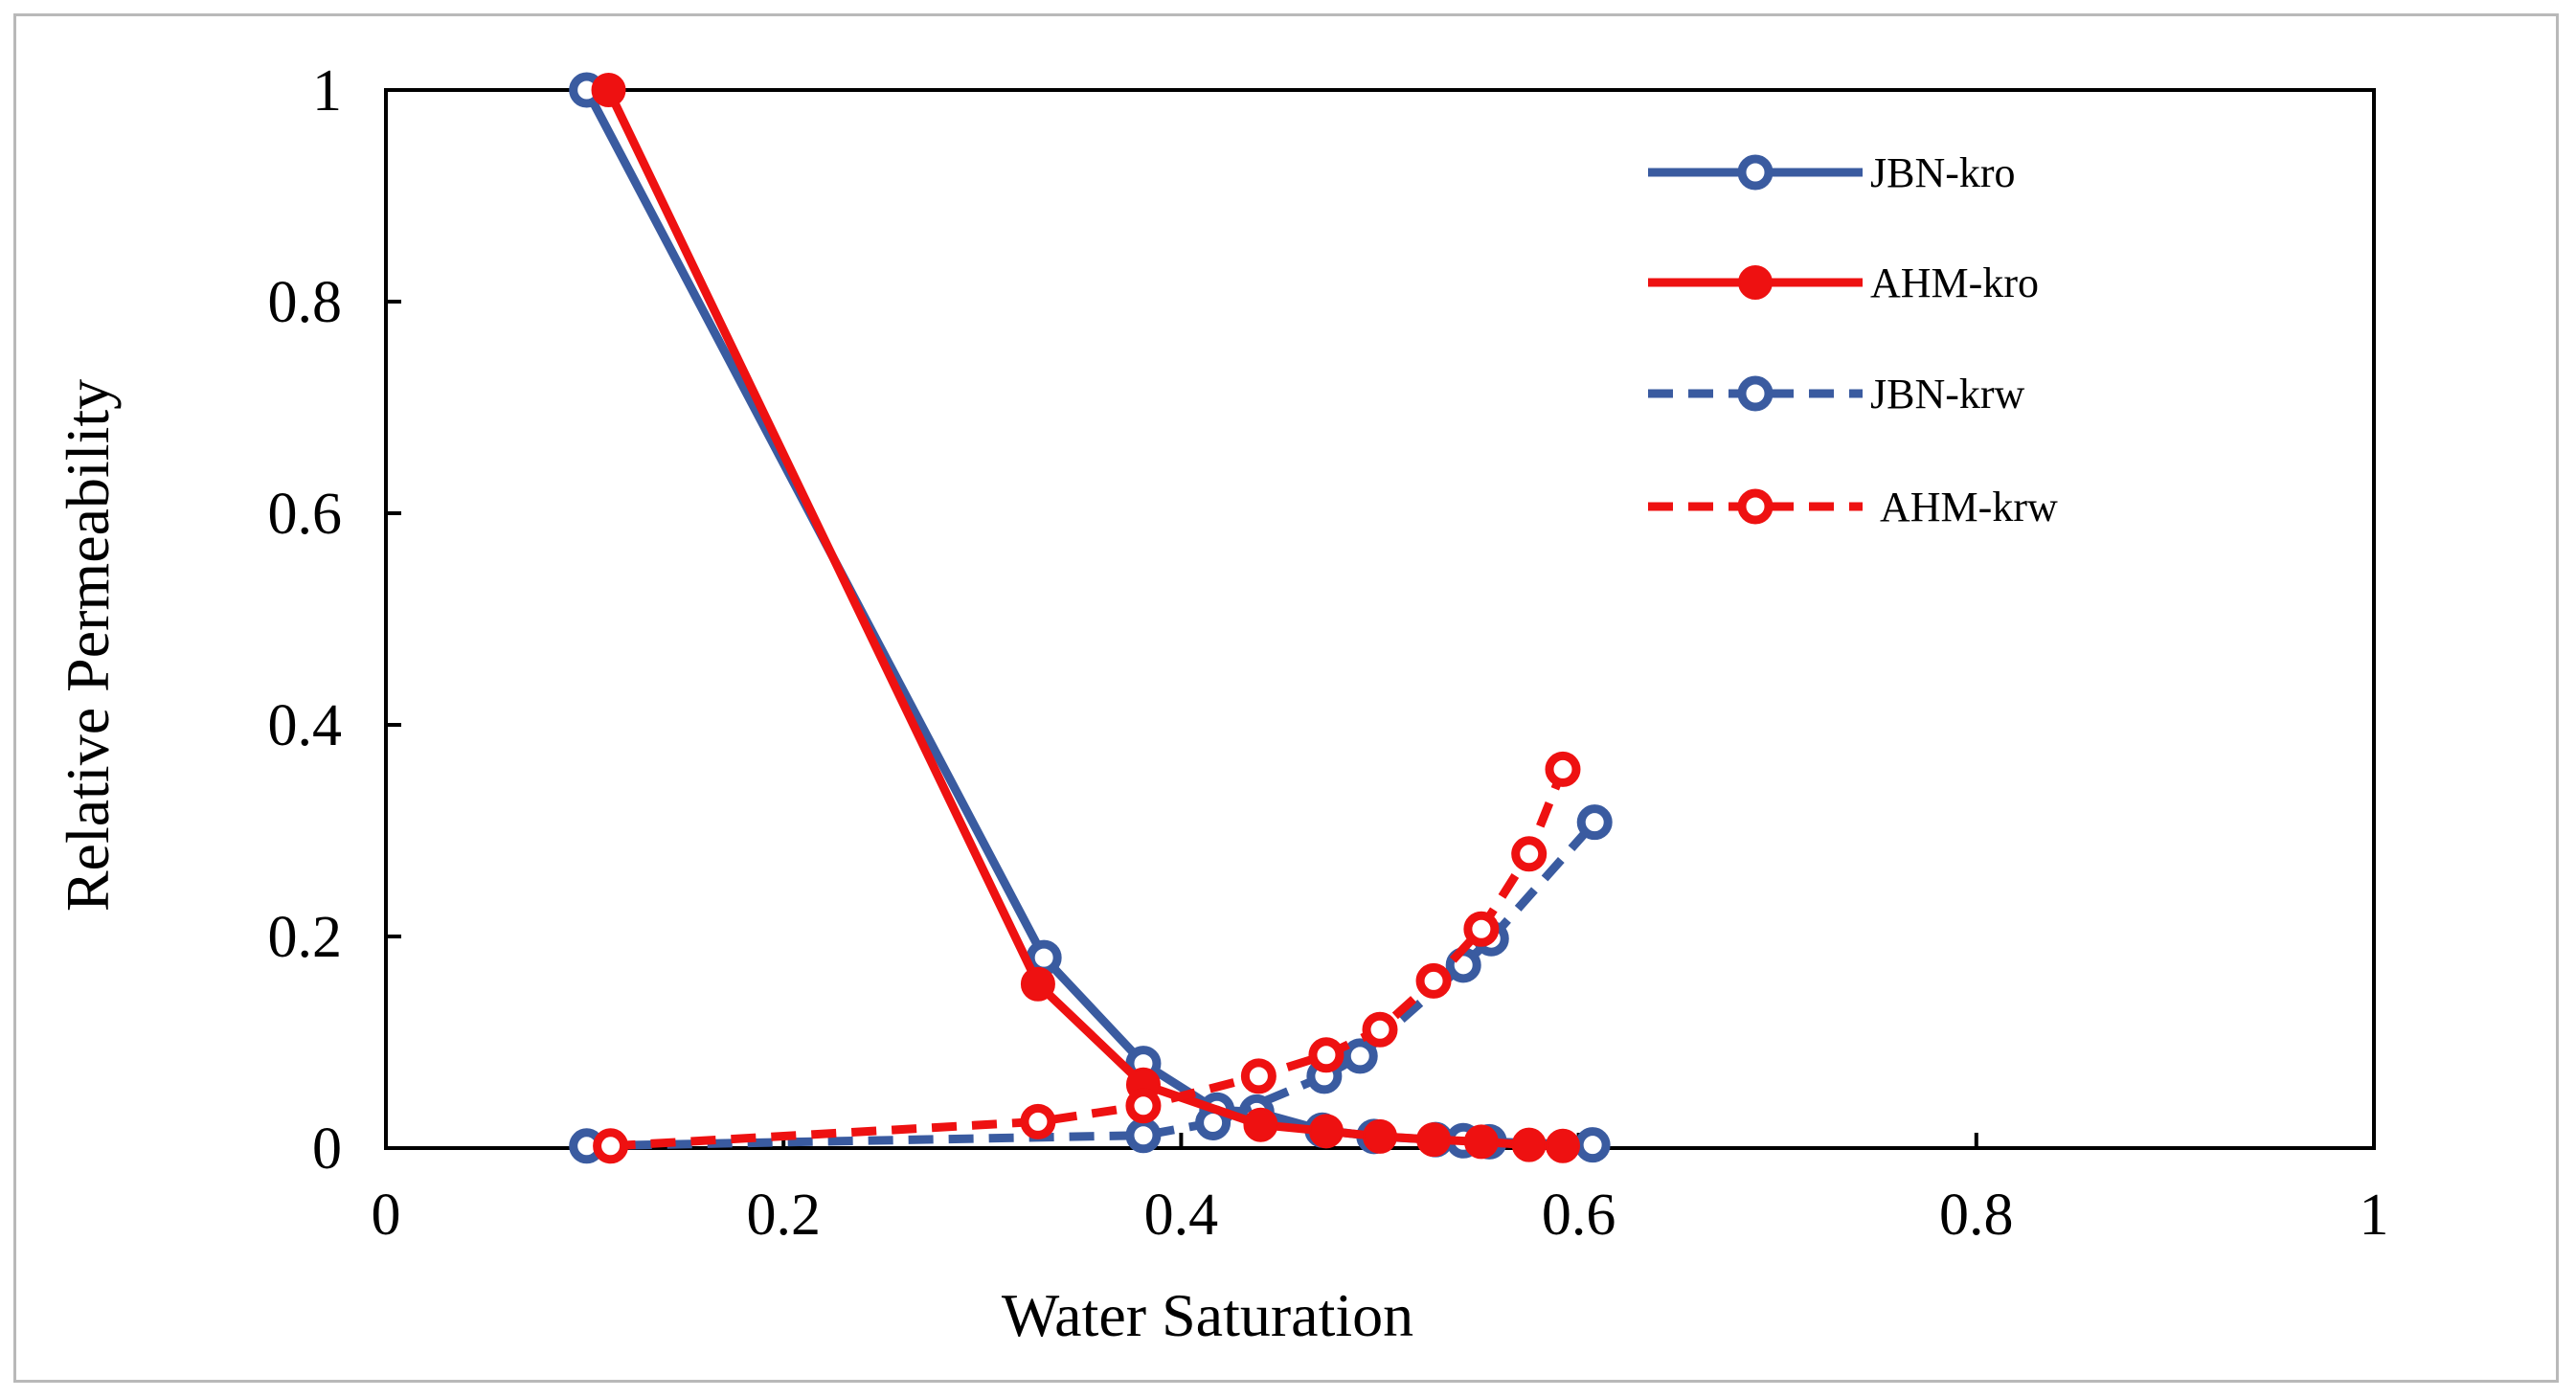 This screenshot has height=1398, width=2576. Describe the element at coordinates (1207, 1315) in the screenshot. I see `x-axis-title: Water Saturation` at that location.